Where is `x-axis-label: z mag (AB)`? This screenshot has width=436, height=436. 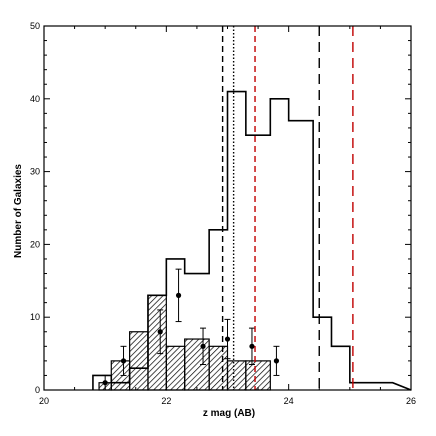 x-axis-label: z mag (AB) is located at coordinates (229, 413).